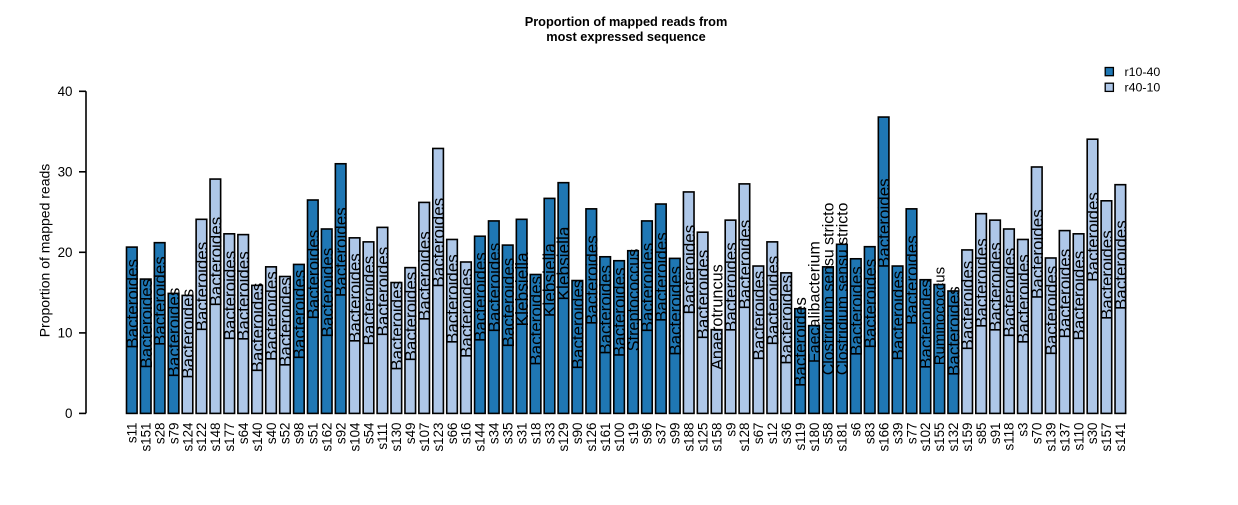 The width and height of the screenshot is (1238, 505). I want to click on svg-text: s58, so click(828, 434).